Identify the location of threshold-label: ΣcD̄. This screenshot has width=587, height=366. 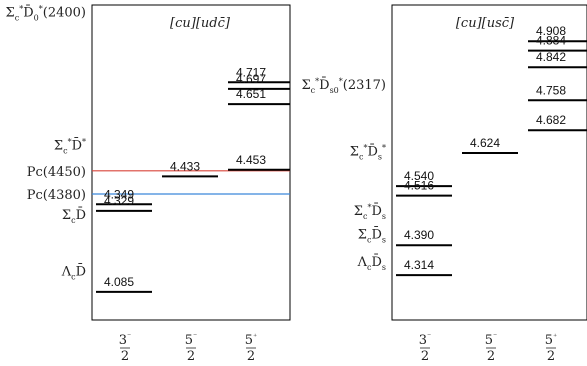
(74, 216).